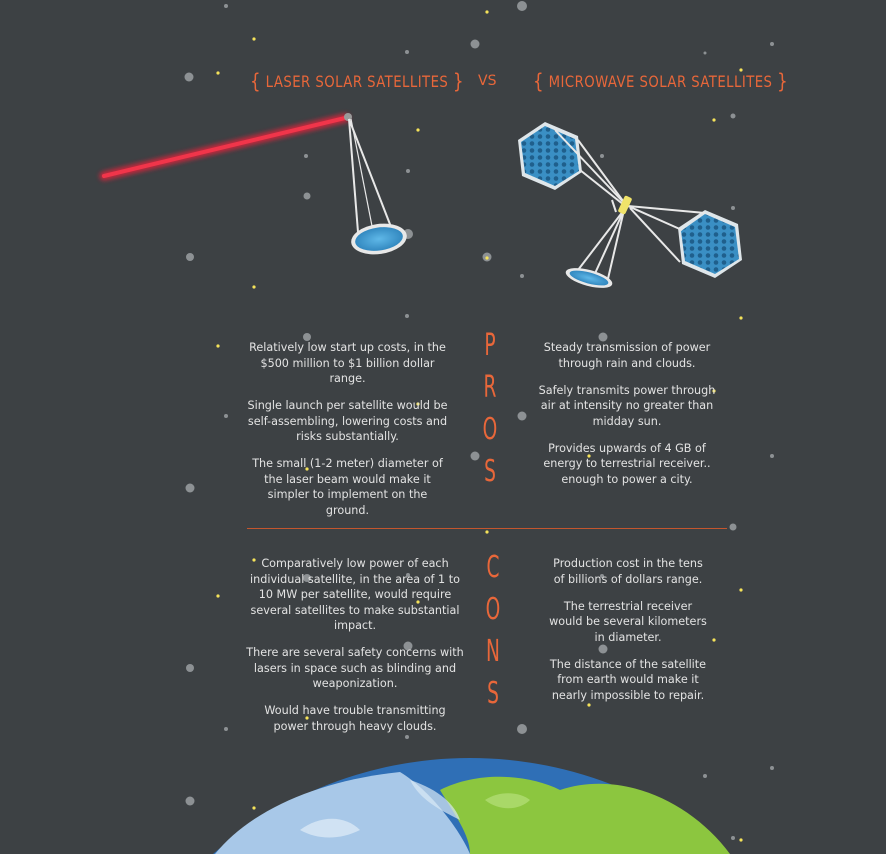  I want to click on cons-letter: O, so click(493, 609).